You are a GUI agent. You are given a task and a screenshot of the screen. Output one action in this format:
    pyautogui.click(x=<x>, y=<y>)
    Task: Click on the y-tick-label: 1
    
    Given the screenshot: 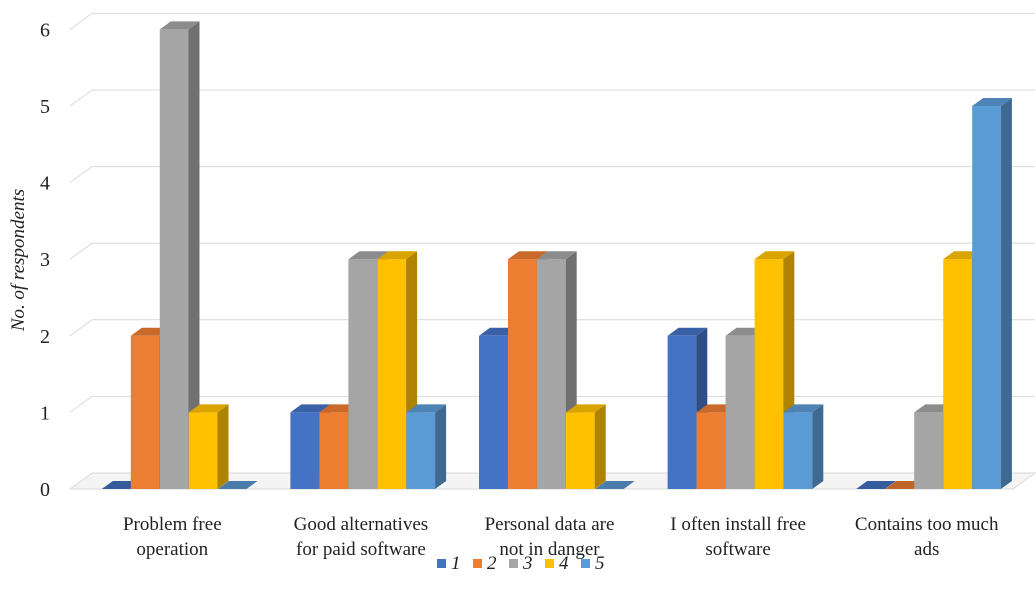 What is the action you would take?
    pyautogui.click(x=45, y=413)
    